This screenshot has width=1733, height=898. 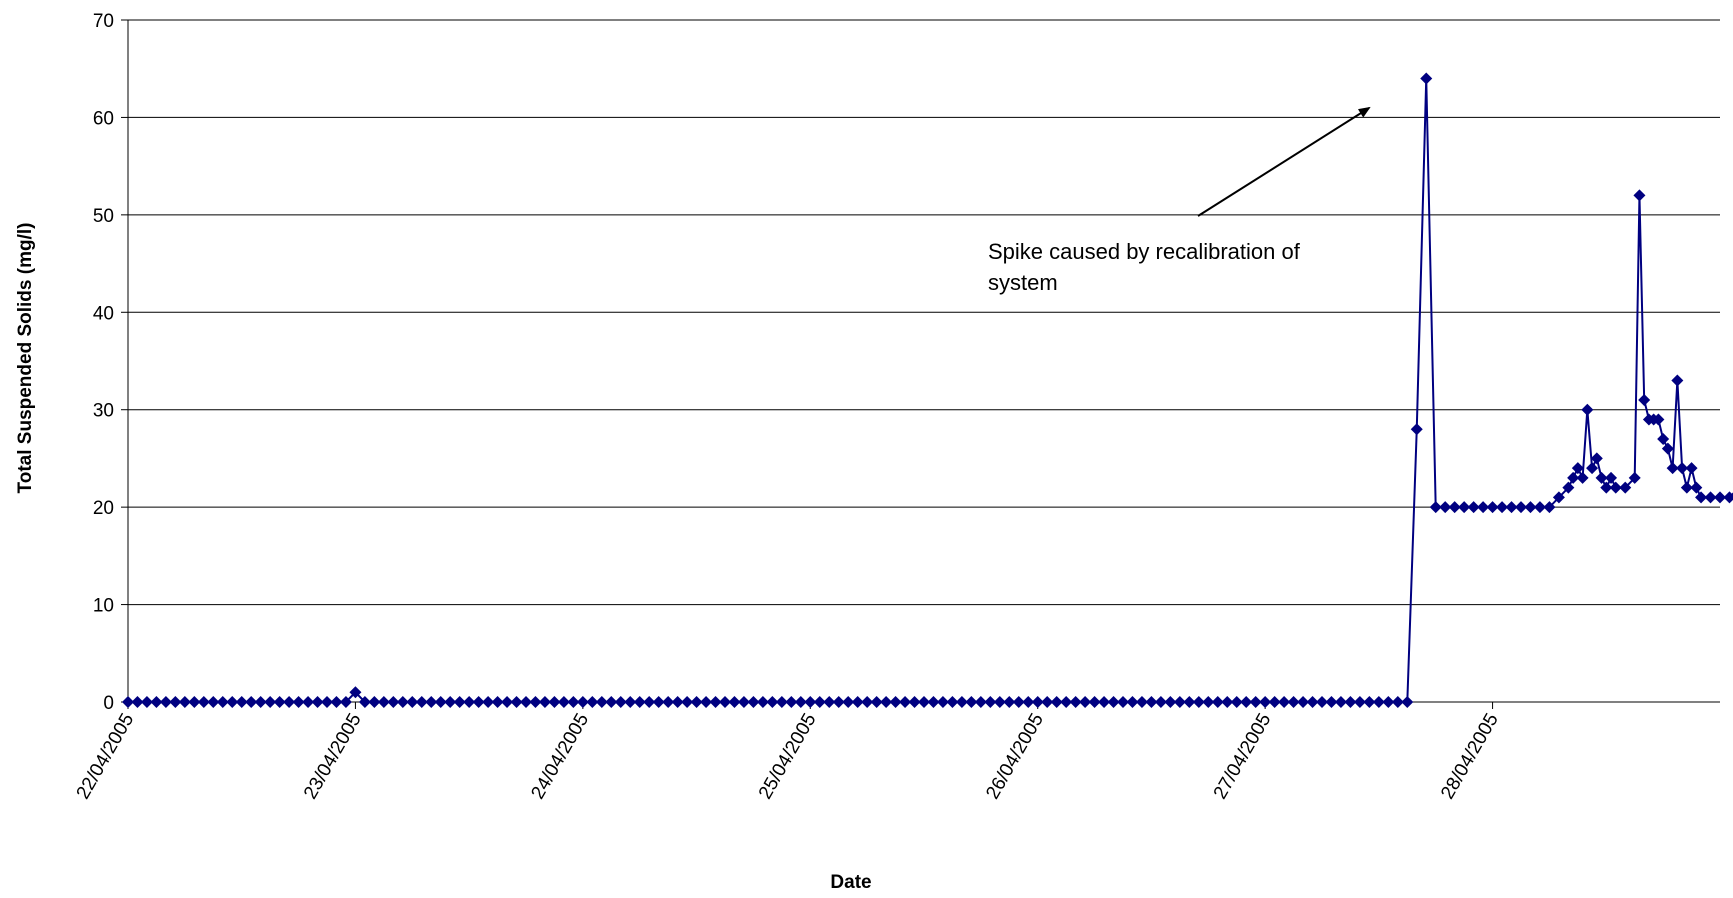 What do you see at coordinates (560, 756) in the screenshot?
I see `x-tick-label: 24/04/2005` at bounding box center [560, 756].